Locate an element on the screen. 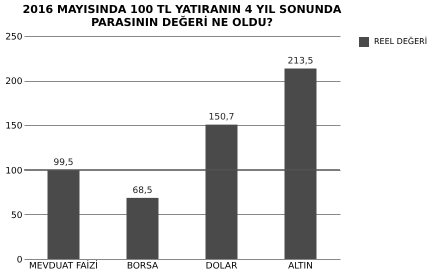 This screenshot has height=274, width=432. y-tick-label: 0 is located at coordinates (19, 261).